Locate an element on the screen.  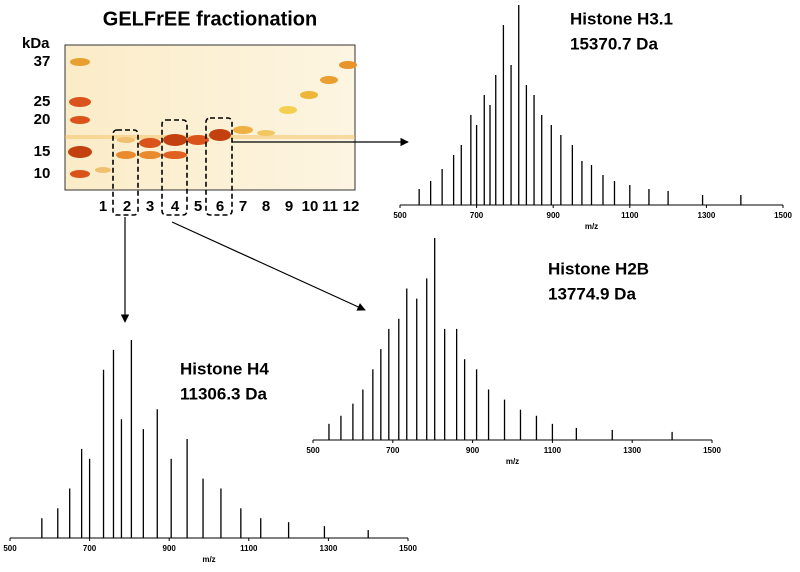
arrow is located at coordinates (264, 230).